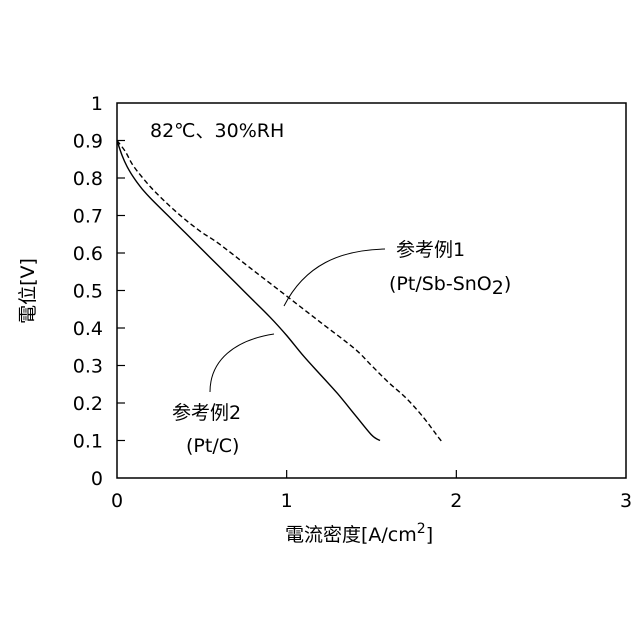 The height and width of the screenshot is (640, 640). Describe the element at coordinates (429, 535) in the screenshot. I see `x-axis-title-end: ]` at that location.